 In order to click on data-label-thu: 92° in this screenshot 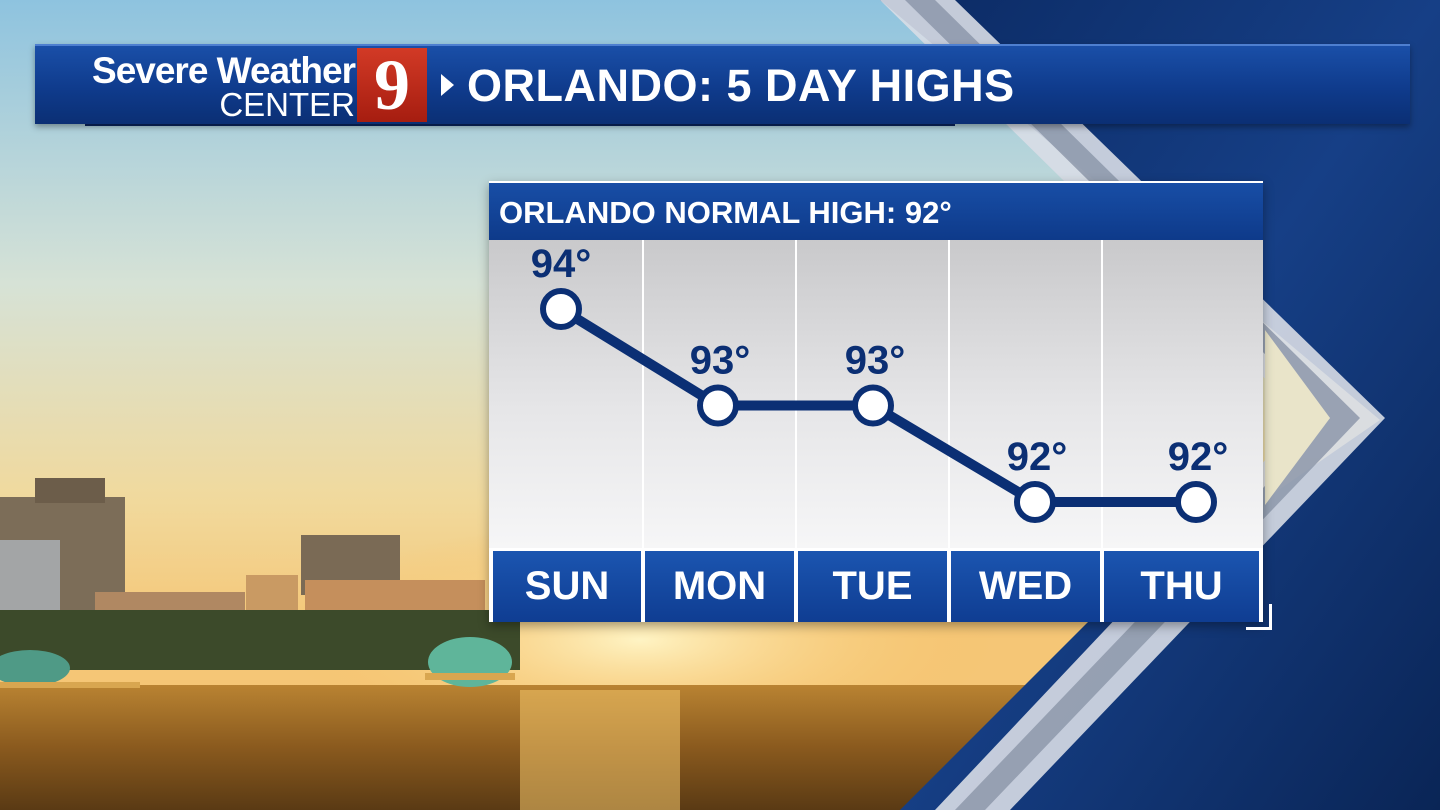, I will do `click(1198, 457)`.